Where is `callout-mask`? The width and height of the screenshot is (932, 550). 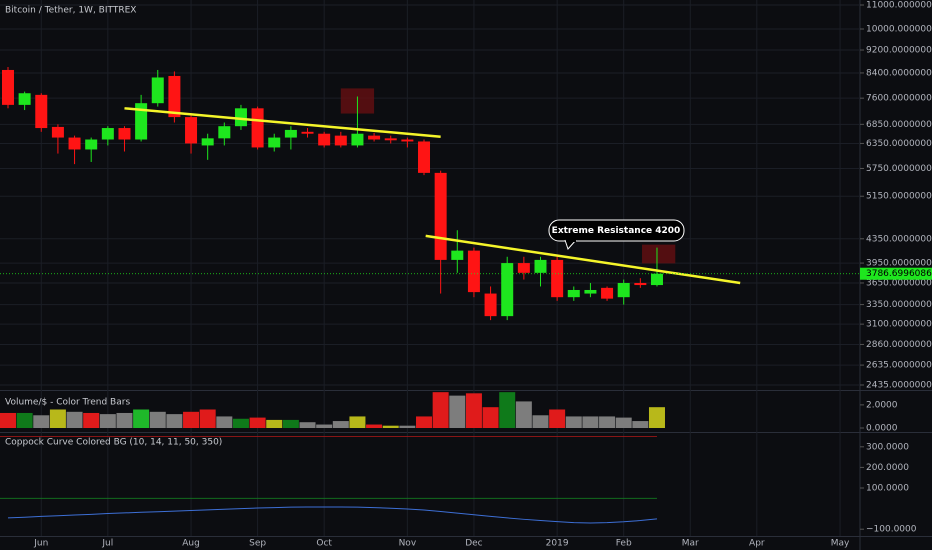 callout-mask is located at coordinates (571, 240).